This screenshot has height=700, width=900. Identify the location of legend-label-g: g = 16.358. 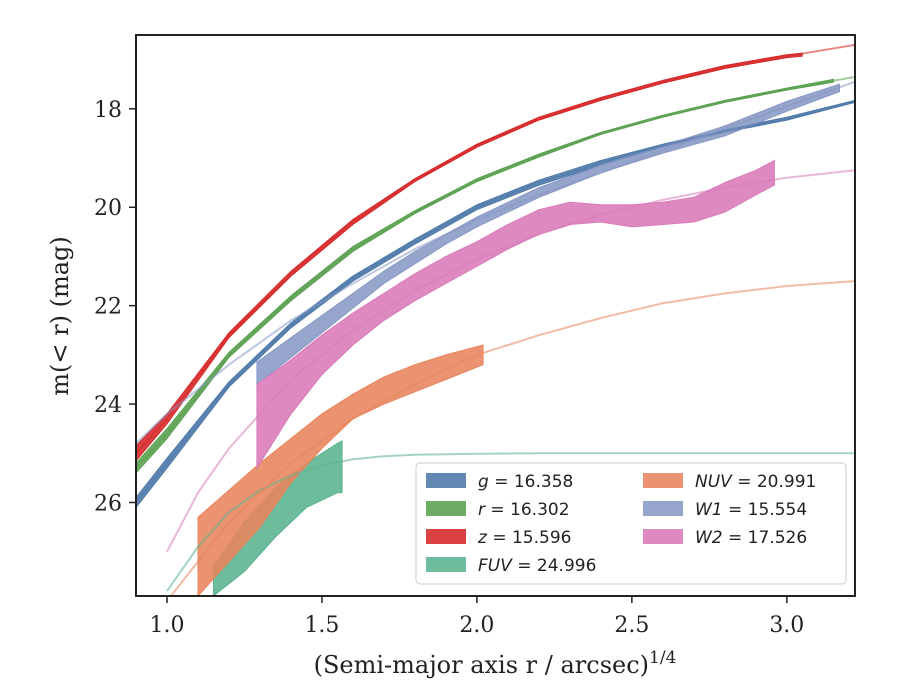
(525, 482).